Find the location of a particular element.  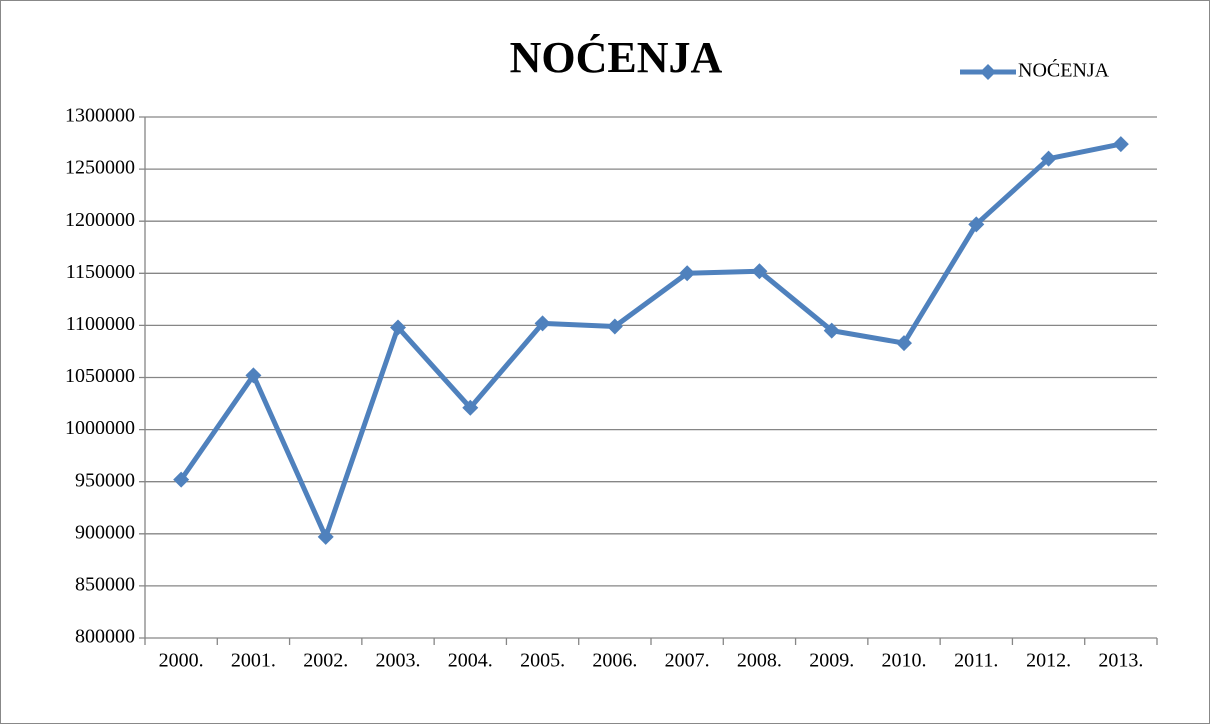

x-tick-label: 2006. is located at coordinates (614, 661).